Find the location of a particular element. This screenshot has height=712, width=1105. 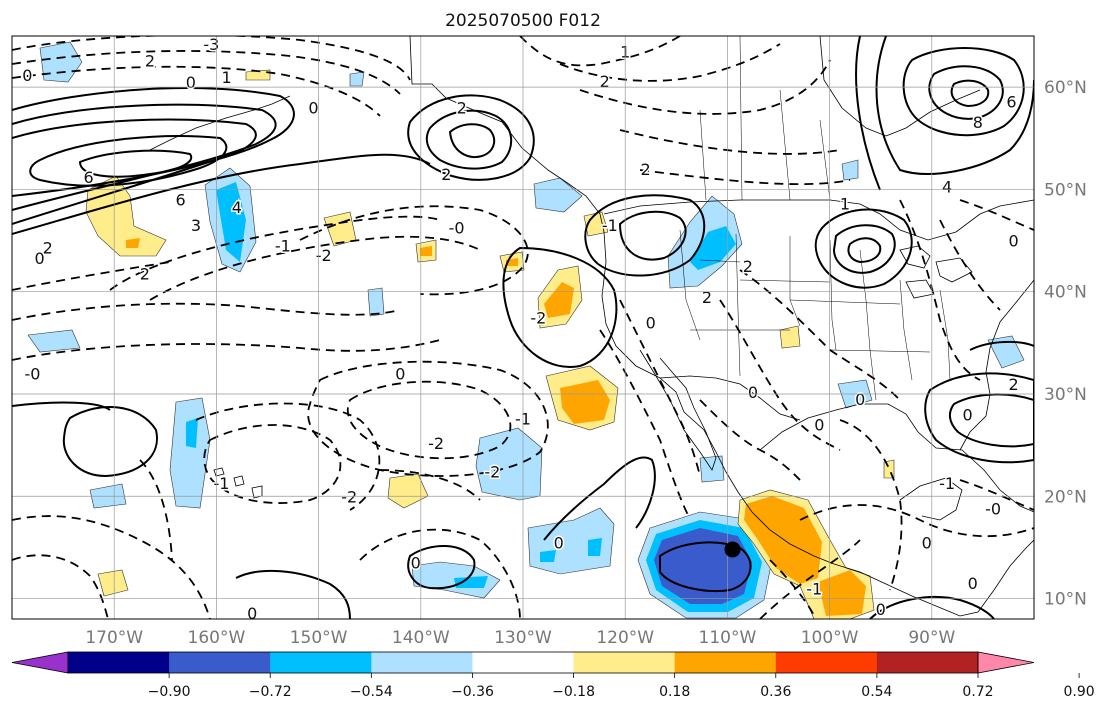

contour-label: 3 is located at coordinates (196, 225).